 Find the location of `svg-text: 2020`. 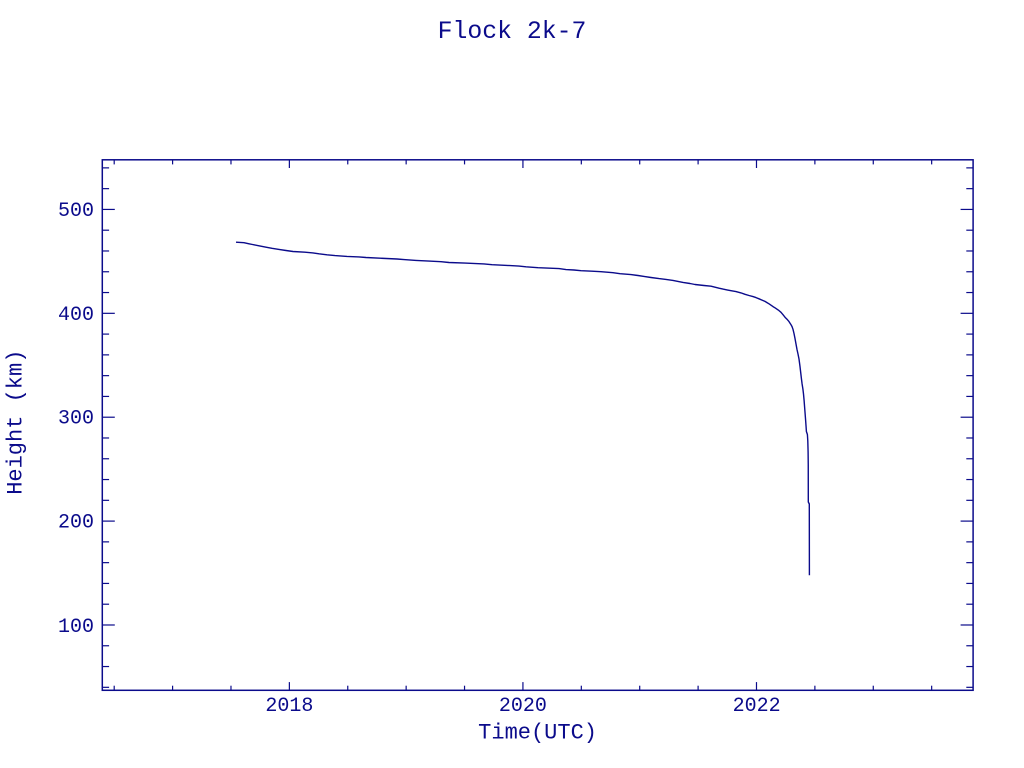

svg-text: 2020 is located at coordinates (523, 706).